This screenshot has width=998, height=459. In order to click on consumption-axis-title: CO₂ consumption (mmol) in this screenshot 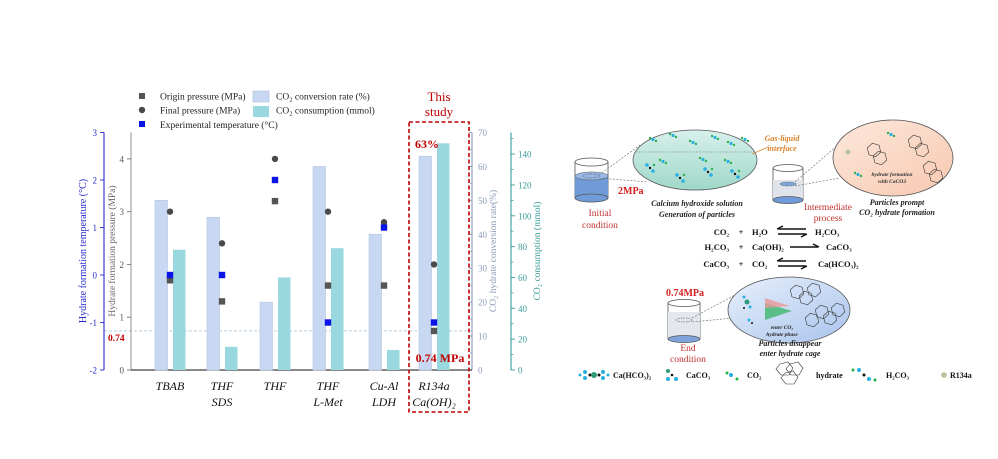, I will do `click(537, 251)`.